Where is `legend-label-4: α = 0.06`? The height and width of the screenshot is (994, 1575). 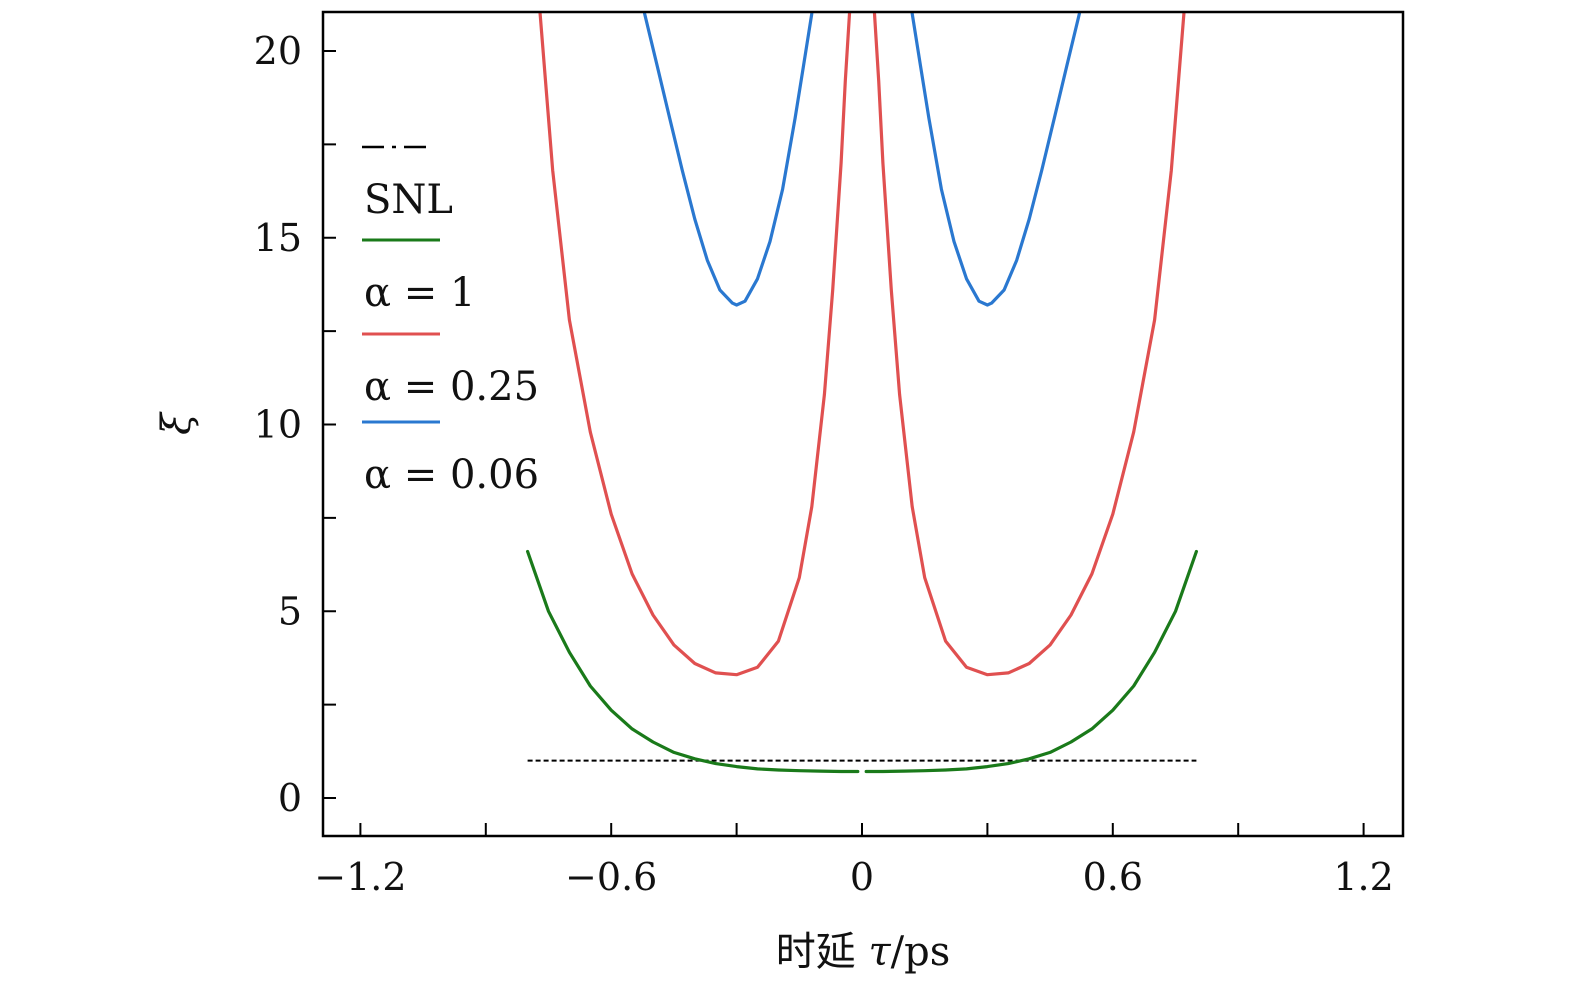
legend-label-4: α = 0.06 is located at coordinates (451, 475).